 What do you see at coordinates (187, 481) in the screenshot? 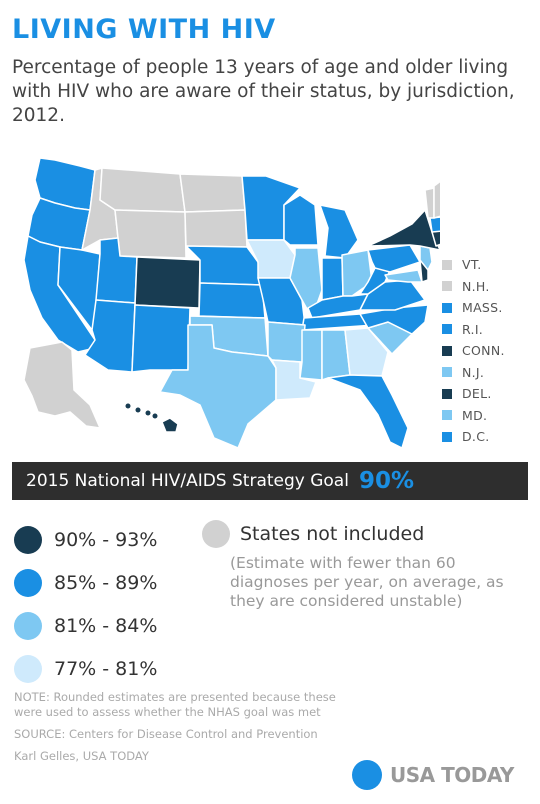
I see `goal-label: 2015 National HIV/AIDS Strategy Goal` at bounding box center [187, 481].